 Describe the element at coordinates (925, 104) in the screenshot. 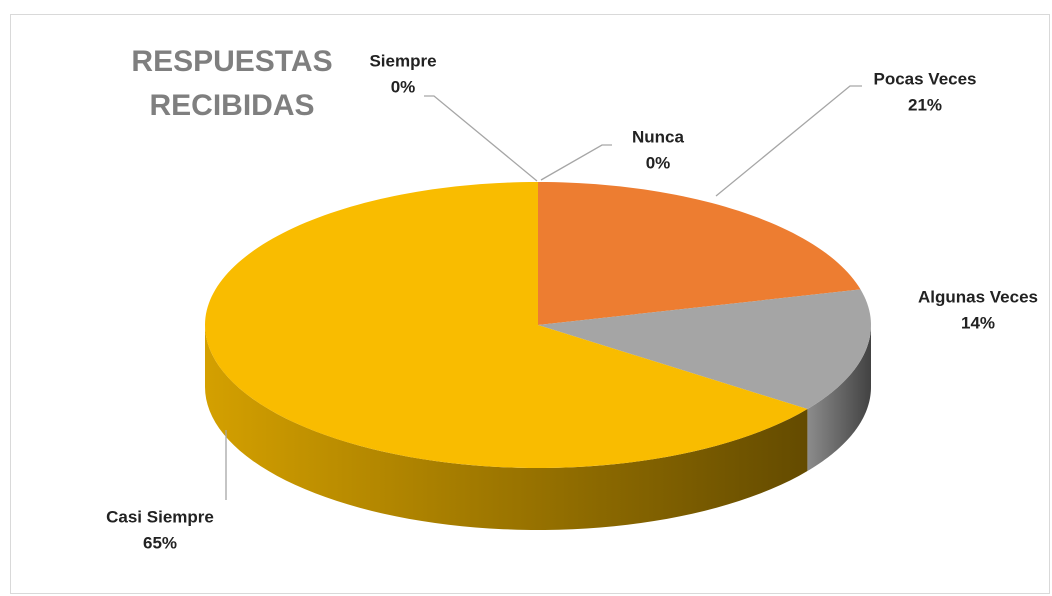

I see `data-label-value: 21%` at that location.